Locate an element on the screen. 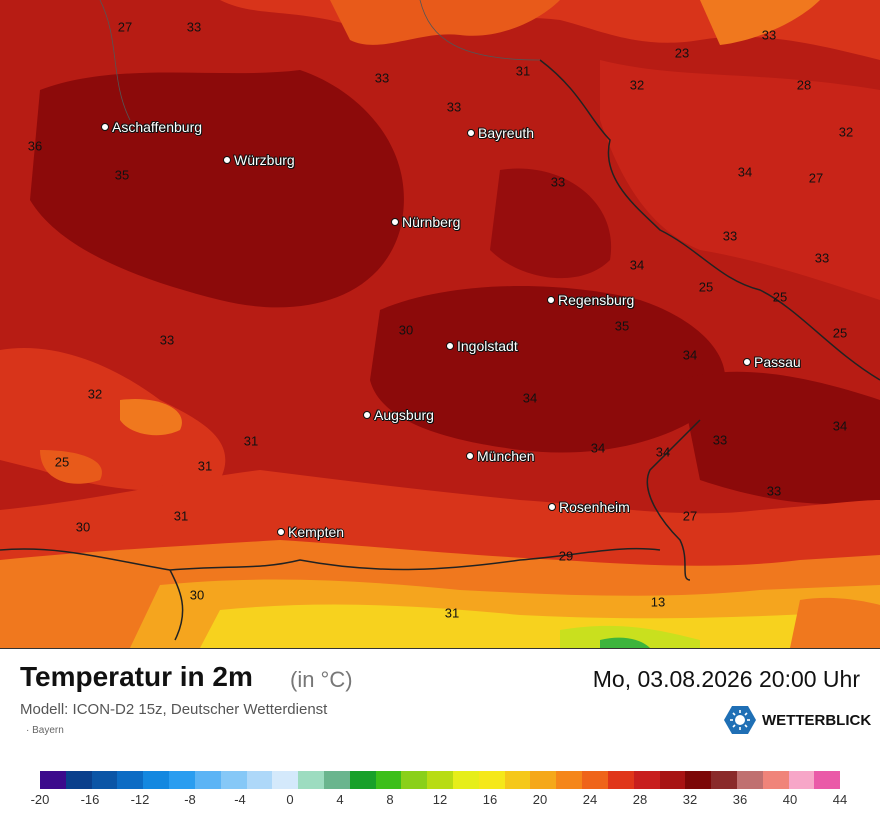  city-marker: München is located at coordinates (500, 456).